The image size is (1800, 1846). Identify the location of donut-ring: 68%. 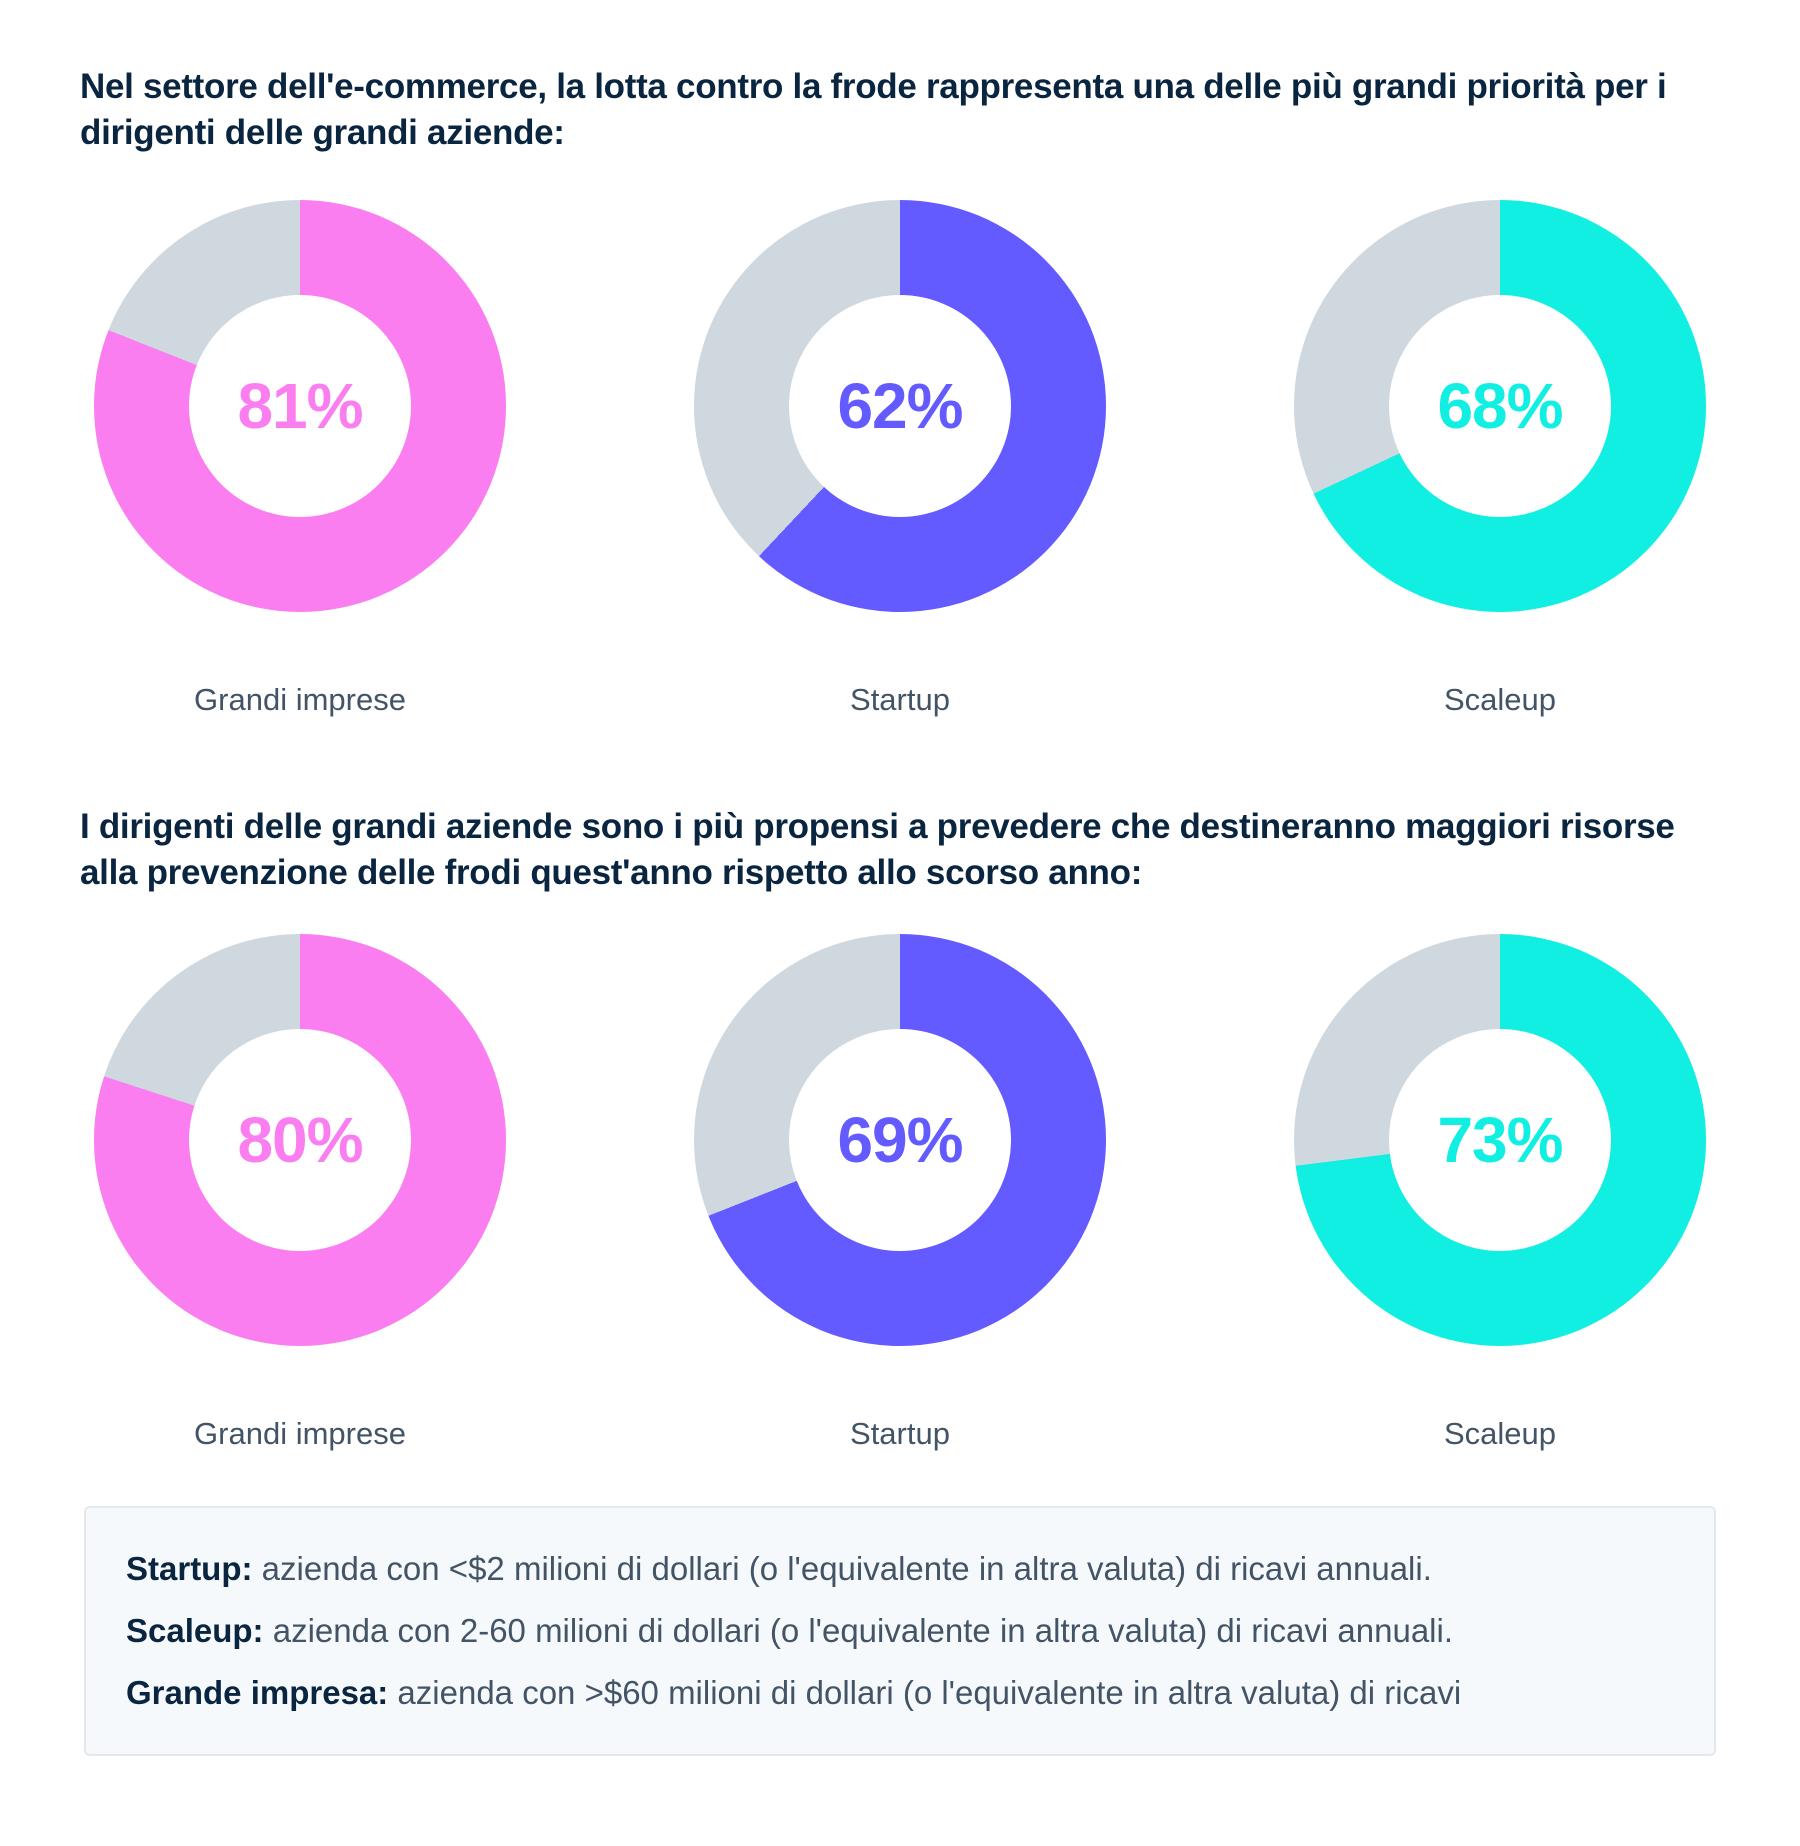
(1500, 406).